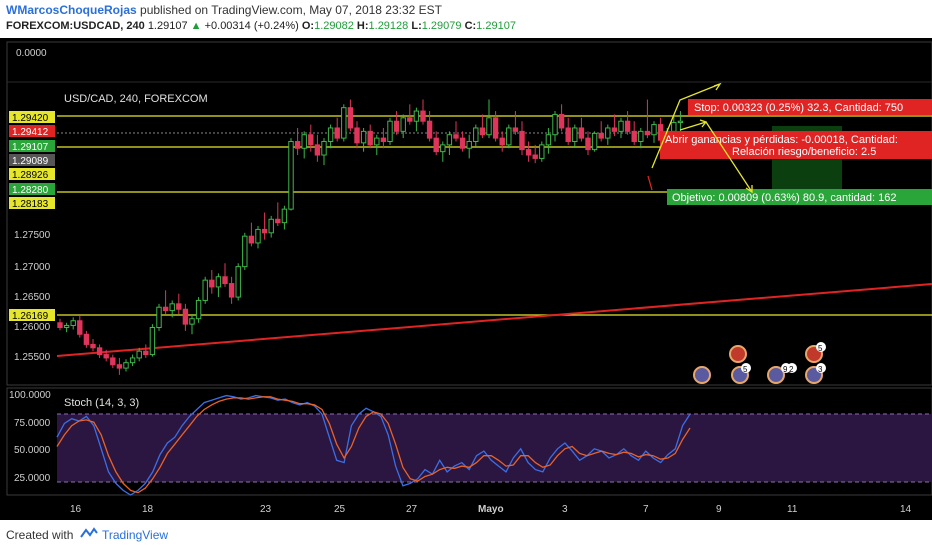 The height and width of the screenshot is (550, 932). What do you see at coordinates (738, 354) in the screenshot?
I see `ca-flag-icon` at bounding box center [738, 354].